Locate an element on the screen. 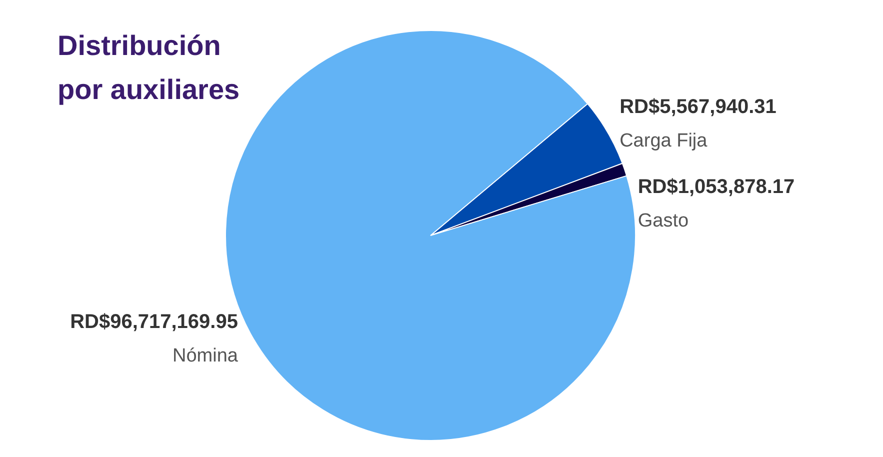 This screenshot has height=457, width=883. slice-label: Carga Fija is located at coordinates (664, 141).